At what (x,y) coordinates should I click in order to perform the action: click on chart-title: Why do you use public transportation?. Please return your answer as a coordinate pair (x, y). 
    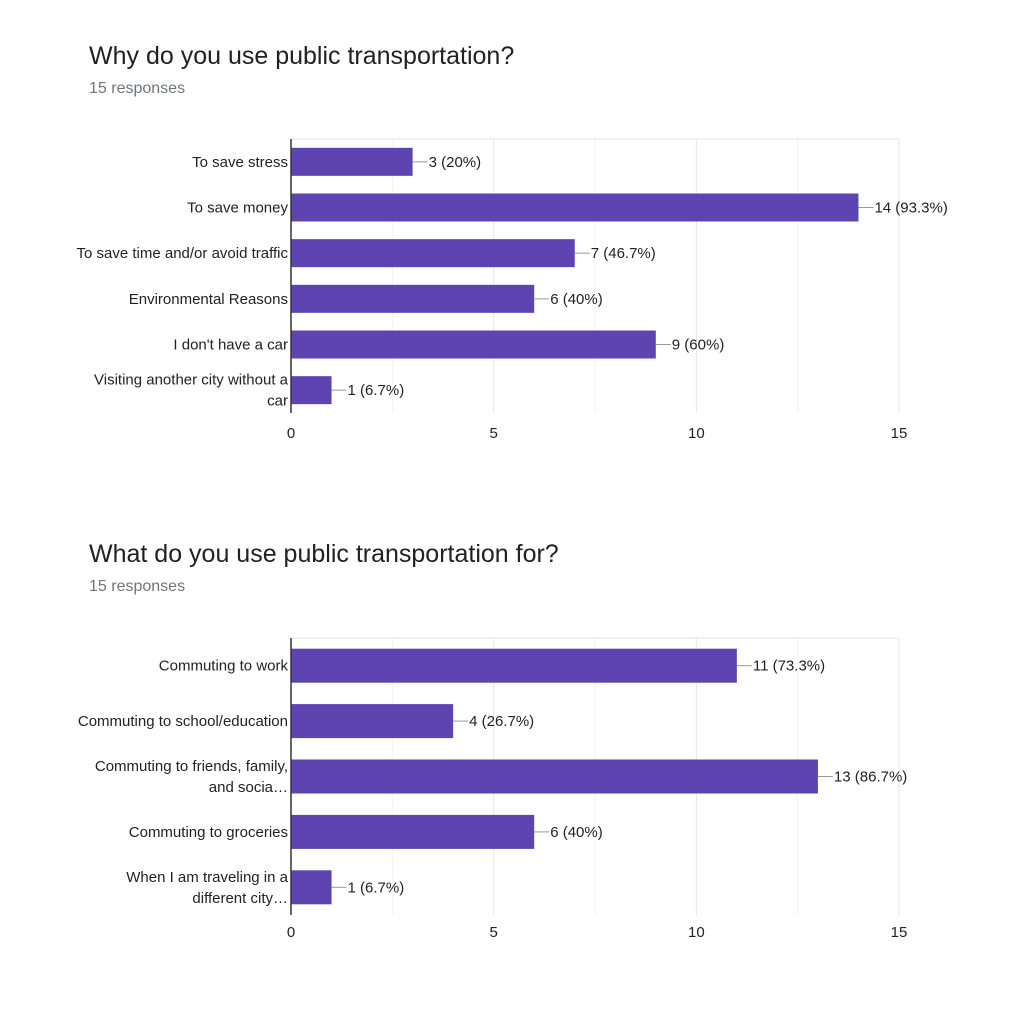
    Looking at the image, I should click on (302, 56).